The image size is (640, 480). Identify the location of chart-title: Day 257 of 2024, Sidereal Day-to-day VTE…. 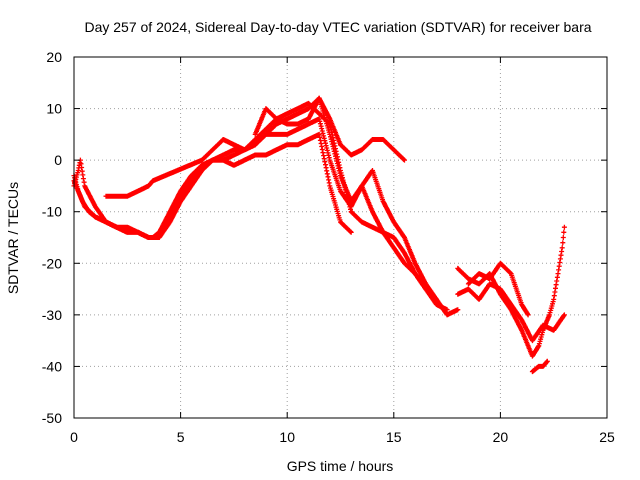
(337, 27).